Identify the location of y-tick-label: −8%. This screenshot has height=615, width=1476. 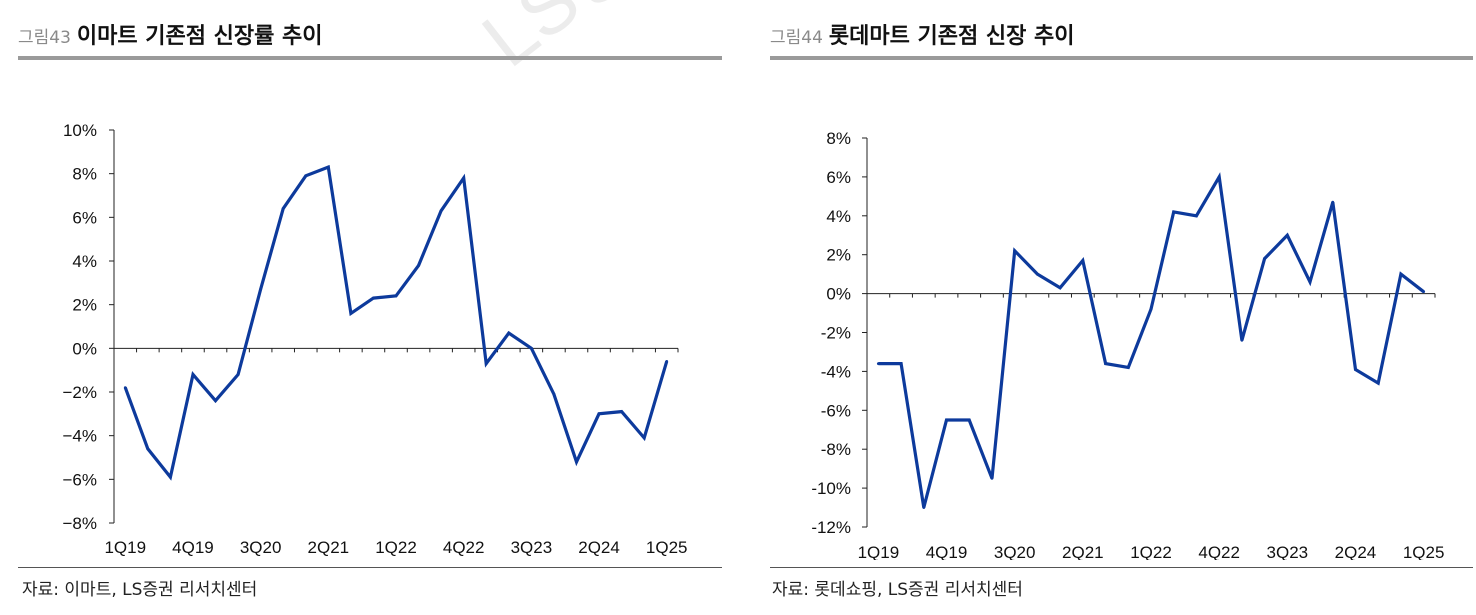
(80, 523).